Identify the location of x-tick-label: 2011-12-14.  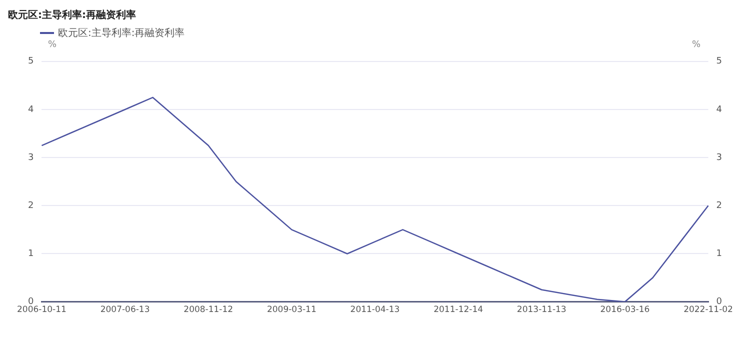
(459, 310).